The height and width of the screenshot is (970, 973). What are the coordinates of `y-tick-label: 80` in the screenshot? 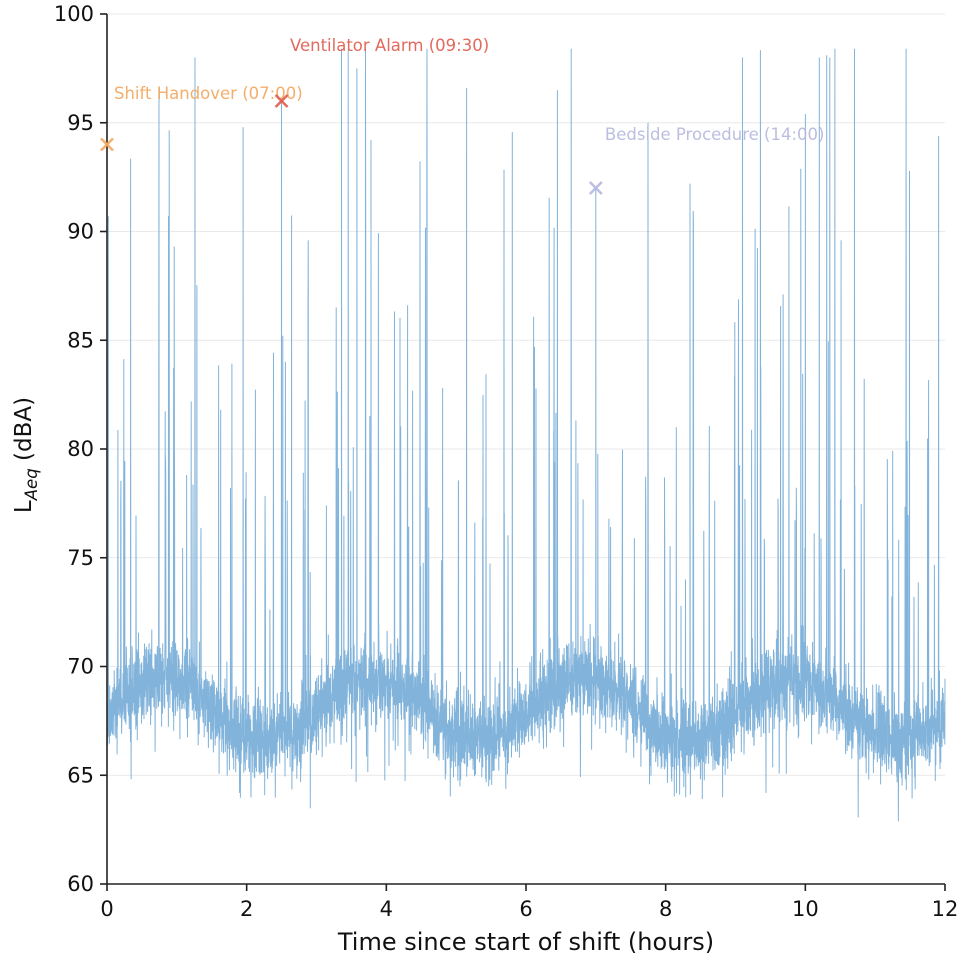 It's located at (80, 449).